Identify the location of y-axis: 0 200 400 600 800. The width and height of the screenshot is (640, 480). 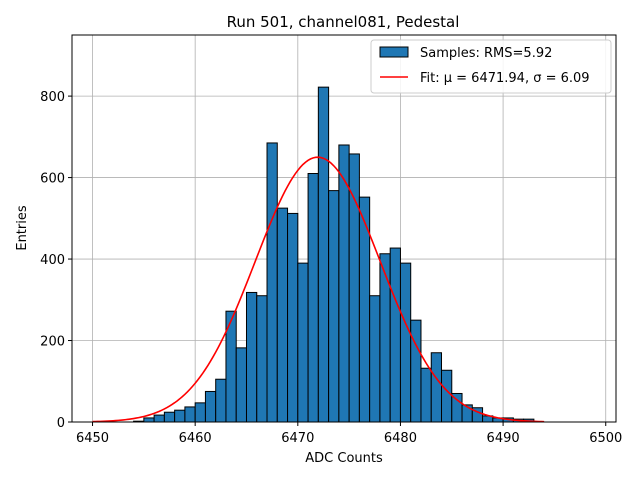
(56, 260).